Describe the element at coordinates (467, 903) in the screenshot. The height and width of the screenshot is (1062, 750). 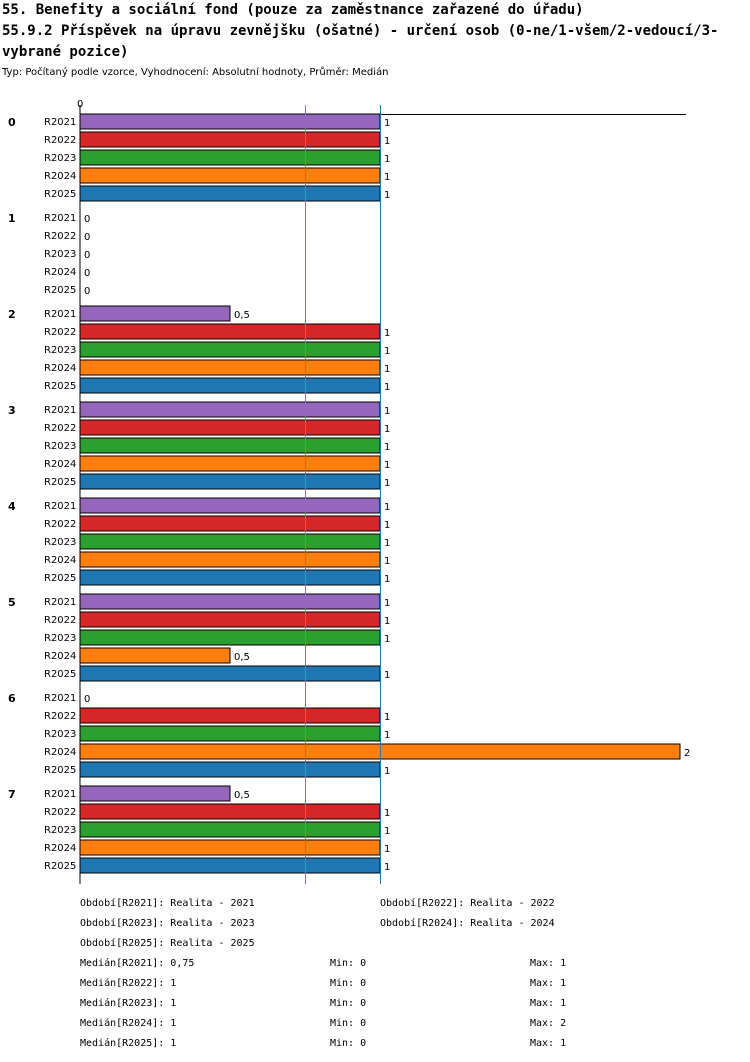
I see `legend-period-r2022: Období[R2022]: Realita - 2022` at that location.